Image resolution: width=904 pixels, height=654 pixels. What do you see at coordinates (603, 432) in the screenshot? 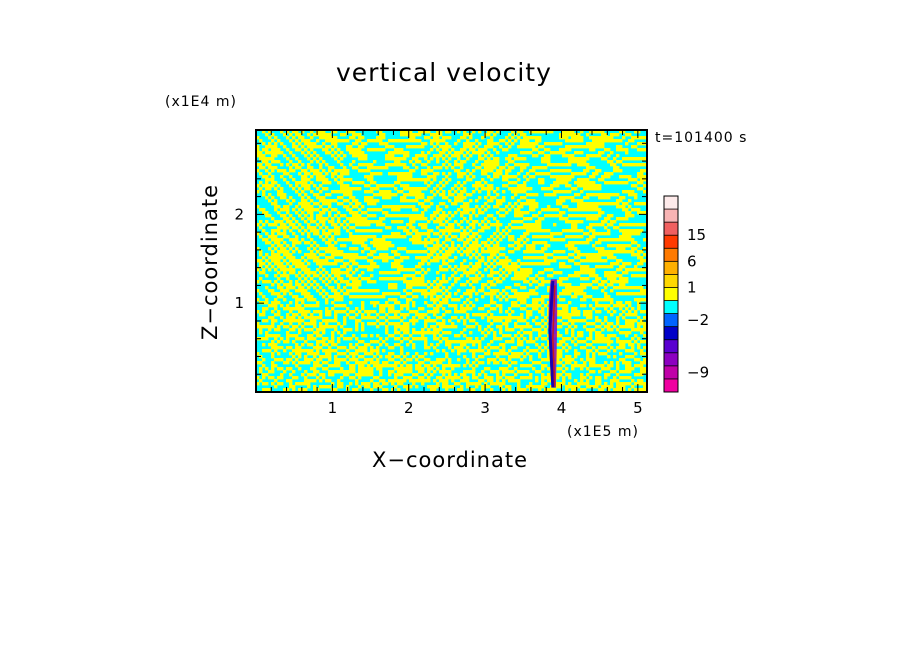
I see `x-axis-unit: (x1E5 m)` at bounding box center [603, 432].